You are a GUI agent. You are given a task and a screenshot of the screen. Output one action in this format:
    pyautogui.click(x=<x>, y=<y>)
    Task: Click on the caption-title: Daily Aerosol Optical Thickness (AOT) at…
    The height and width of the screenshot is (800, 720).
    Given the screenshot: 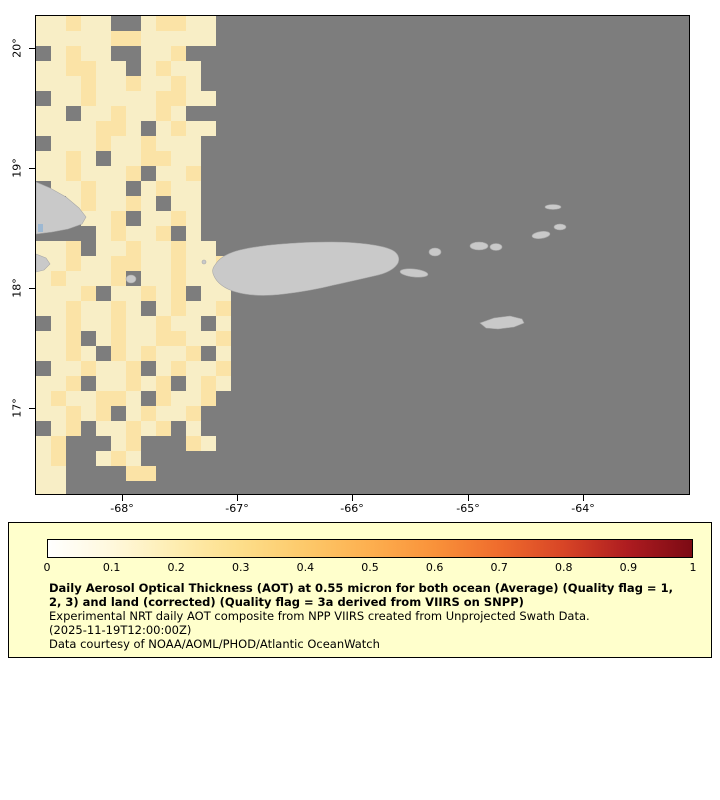 What is the action you would take?
    pyautogui.click(x=361, y=595)
    